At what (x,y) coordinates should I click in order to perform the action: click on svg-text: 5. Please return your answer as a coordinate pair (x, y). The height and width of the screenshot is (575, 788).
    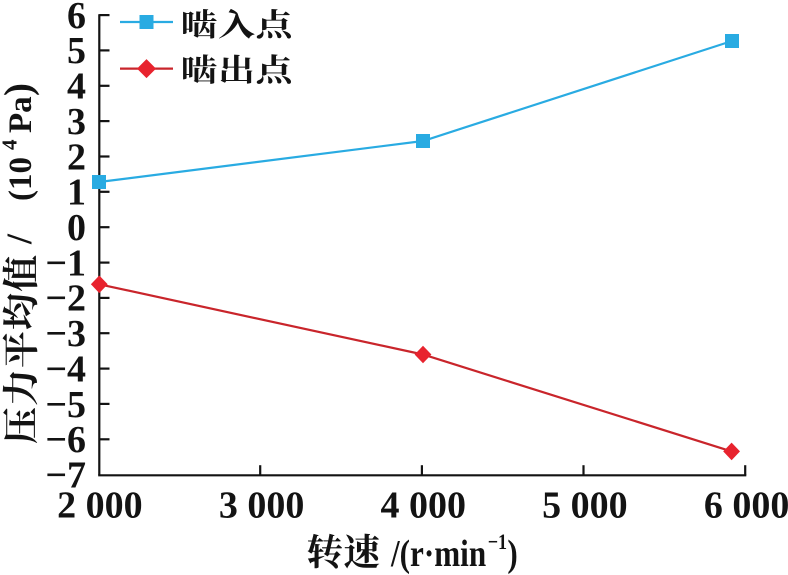
    Looking at the image, I should click on (76, 51).